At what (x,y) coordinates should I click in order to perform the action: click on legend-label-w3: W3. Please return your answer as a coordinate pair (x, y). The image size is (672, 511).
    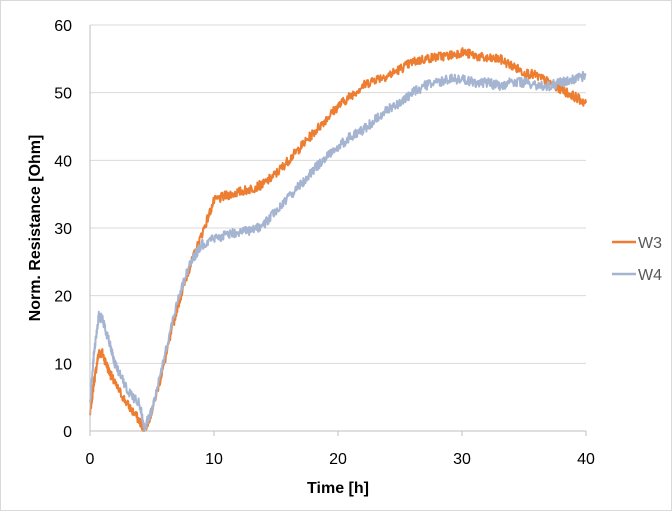
    Looking at the image, I should click on (650, 243).